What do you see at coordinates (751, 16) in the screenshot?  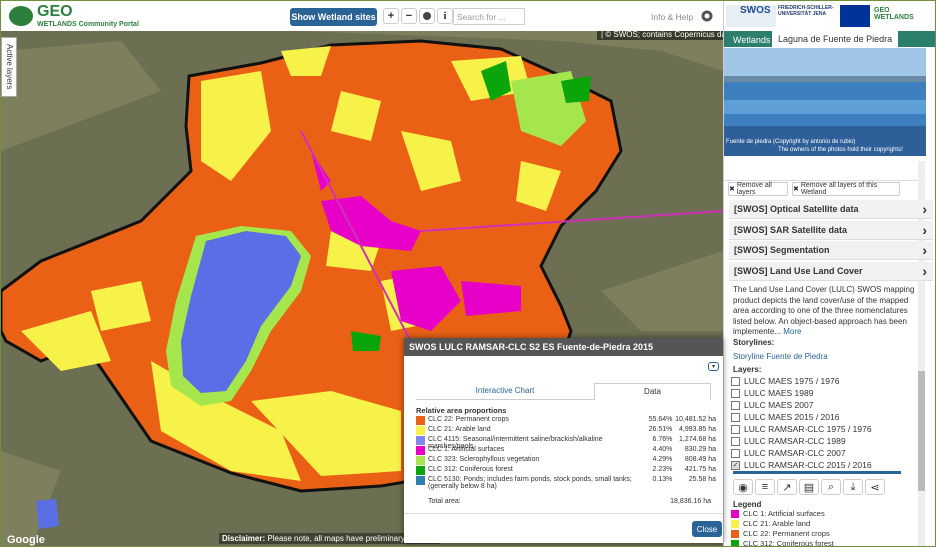 I see `partner-logo: SWOS` at bounding box center [751, 16].